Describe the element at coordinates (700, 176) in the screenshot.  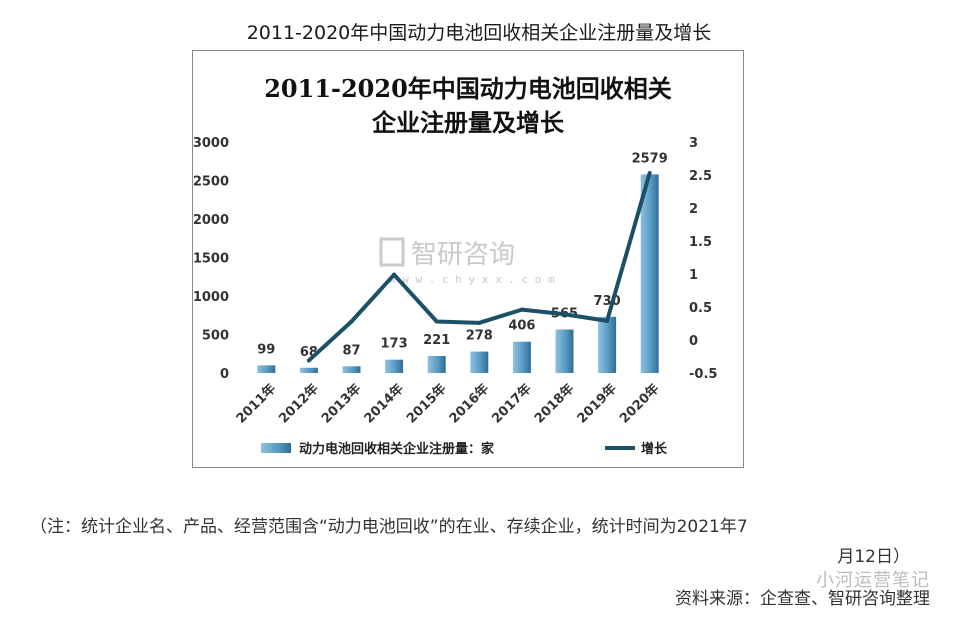
I see `y-right-tick-label: 2.5` at that location.